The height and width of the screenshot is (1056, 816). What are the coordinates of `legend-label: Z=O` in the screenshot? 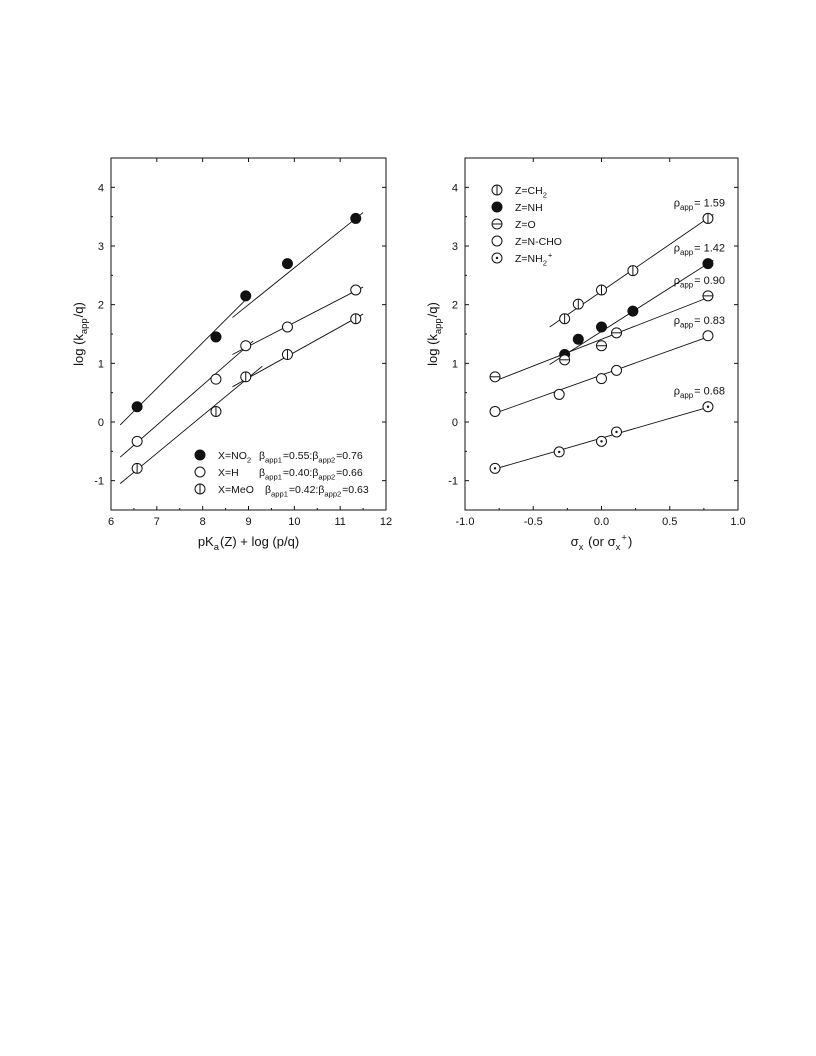 It's located at (525, 225).